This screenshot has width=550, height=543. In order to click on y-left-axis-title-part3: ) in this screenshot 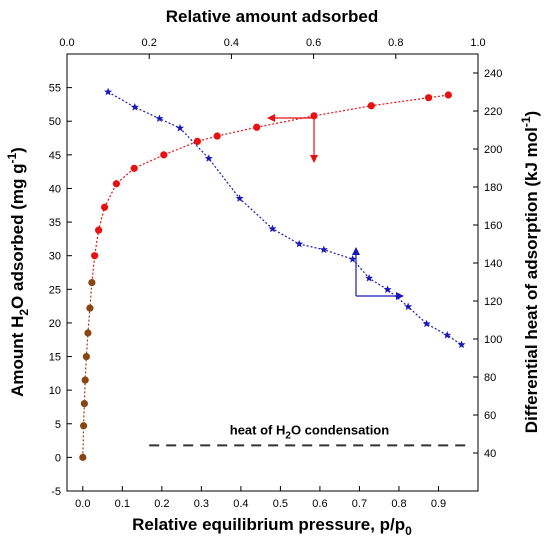, I will do `click(17, 150)`.